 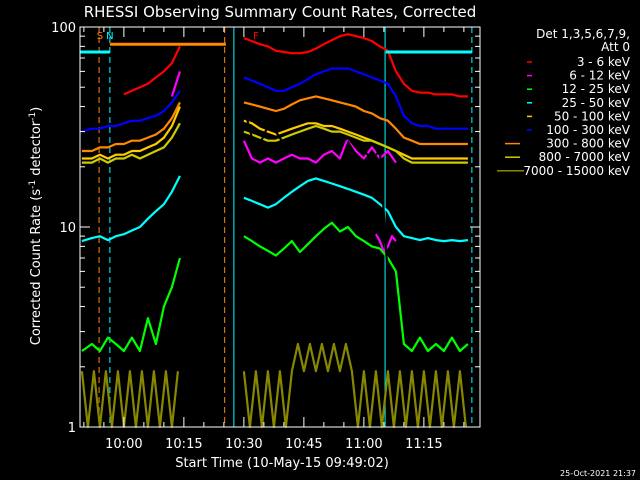 I want to click on flag-F: F, so click(x=256, y=36).